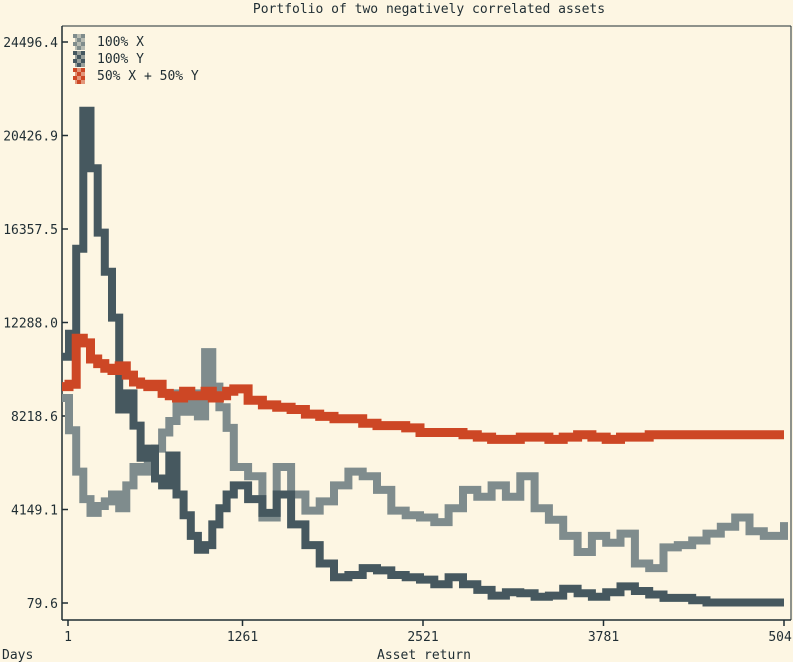 Image resolution: width=793 pixels, height=662 pixels. I want to click on y-tick-label: 12288.0, so click(30, 324).